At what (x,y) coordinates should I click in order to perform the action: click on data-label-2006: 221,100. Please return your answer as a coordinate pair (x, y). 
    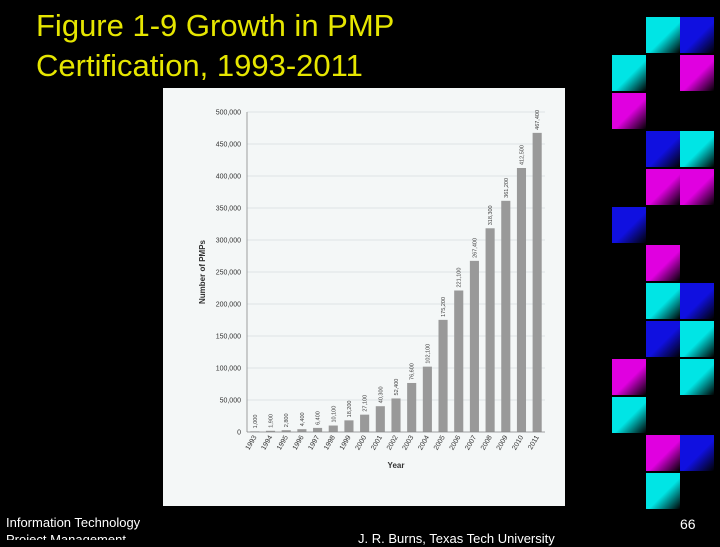
    Looking at the image, I should click on (460, 278).